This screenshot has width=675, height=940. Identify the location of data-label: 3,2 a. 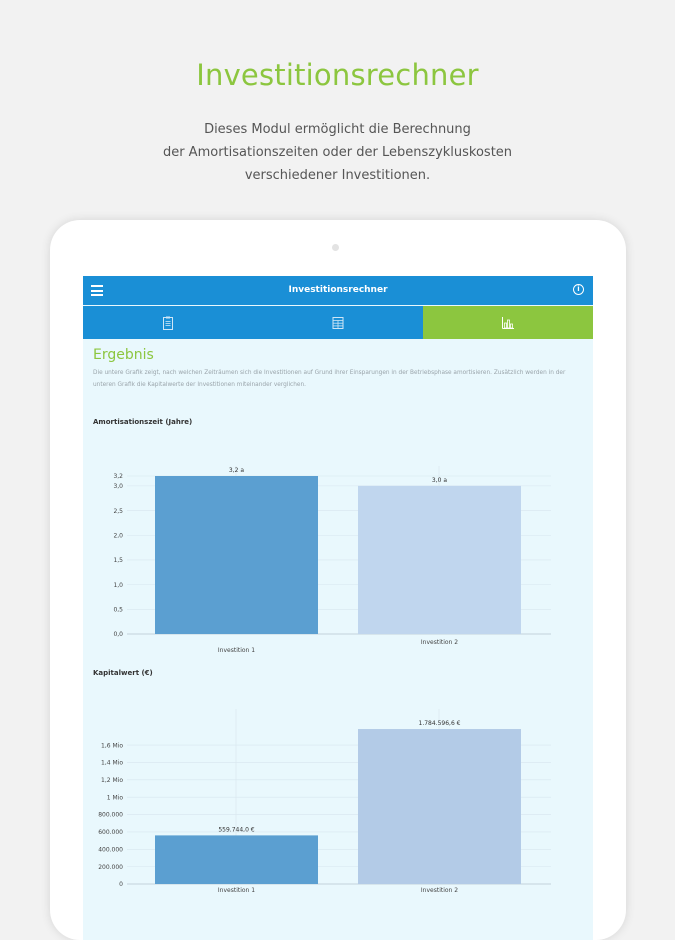
(236, 470).